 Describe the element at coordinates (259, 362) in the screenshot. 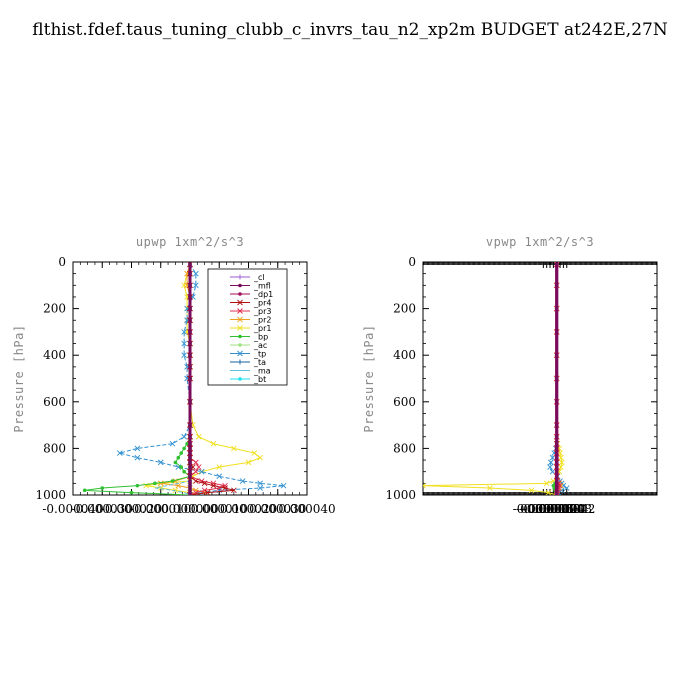

I see `legend-label: _ta` at that location.